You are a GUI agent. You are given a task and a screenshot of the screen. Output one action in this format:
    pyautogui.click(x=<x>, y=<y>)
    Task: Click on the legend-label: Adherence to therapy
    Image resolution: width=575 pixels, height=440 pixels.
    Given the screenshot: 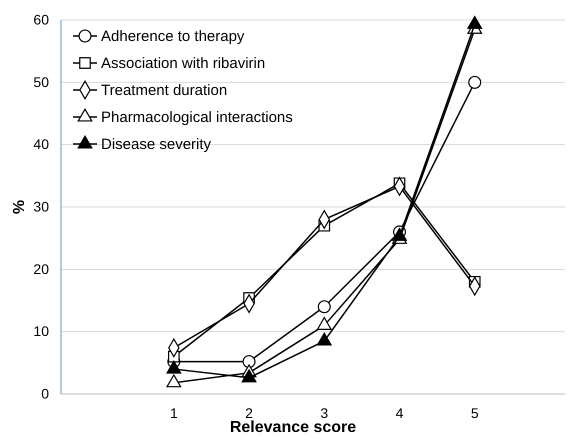 What is the action you would take?
    pyautogui.click(x=173, y=36)
    